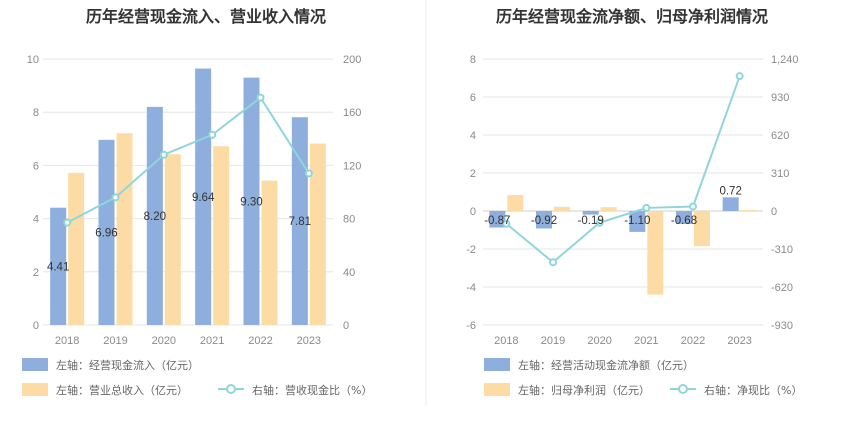 The height and width of the screenshot is (436, 850). What do you see at coordinates (67, 341) in the screenshot?
I see `x-tick-label: 2018` at bounding box center [67, 341].